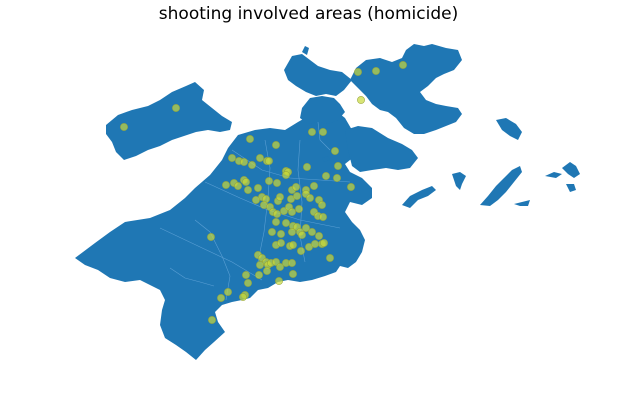 The height and width of the screenshot is (402, 617). Describe the element at coordinates (318, 75) in the screenshot. I see `charlestown-region` at that location.